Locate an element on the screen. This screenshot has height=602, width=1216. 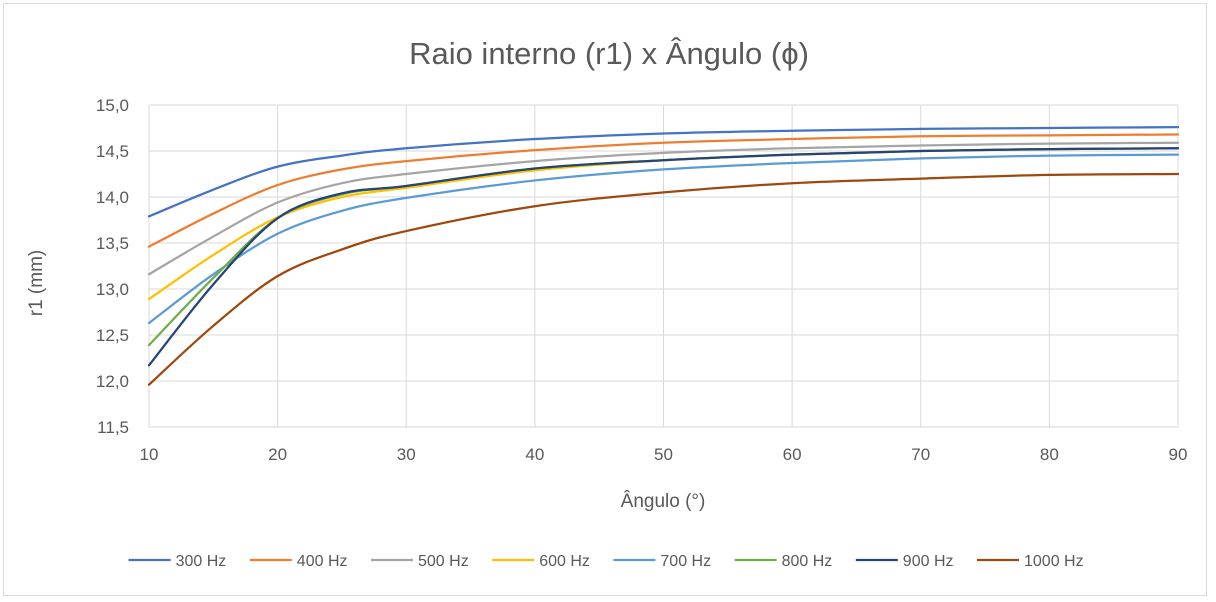
chart-title: Raio interno (r1) x Ângulo (ϕ) is located at coordinates (609, 53).